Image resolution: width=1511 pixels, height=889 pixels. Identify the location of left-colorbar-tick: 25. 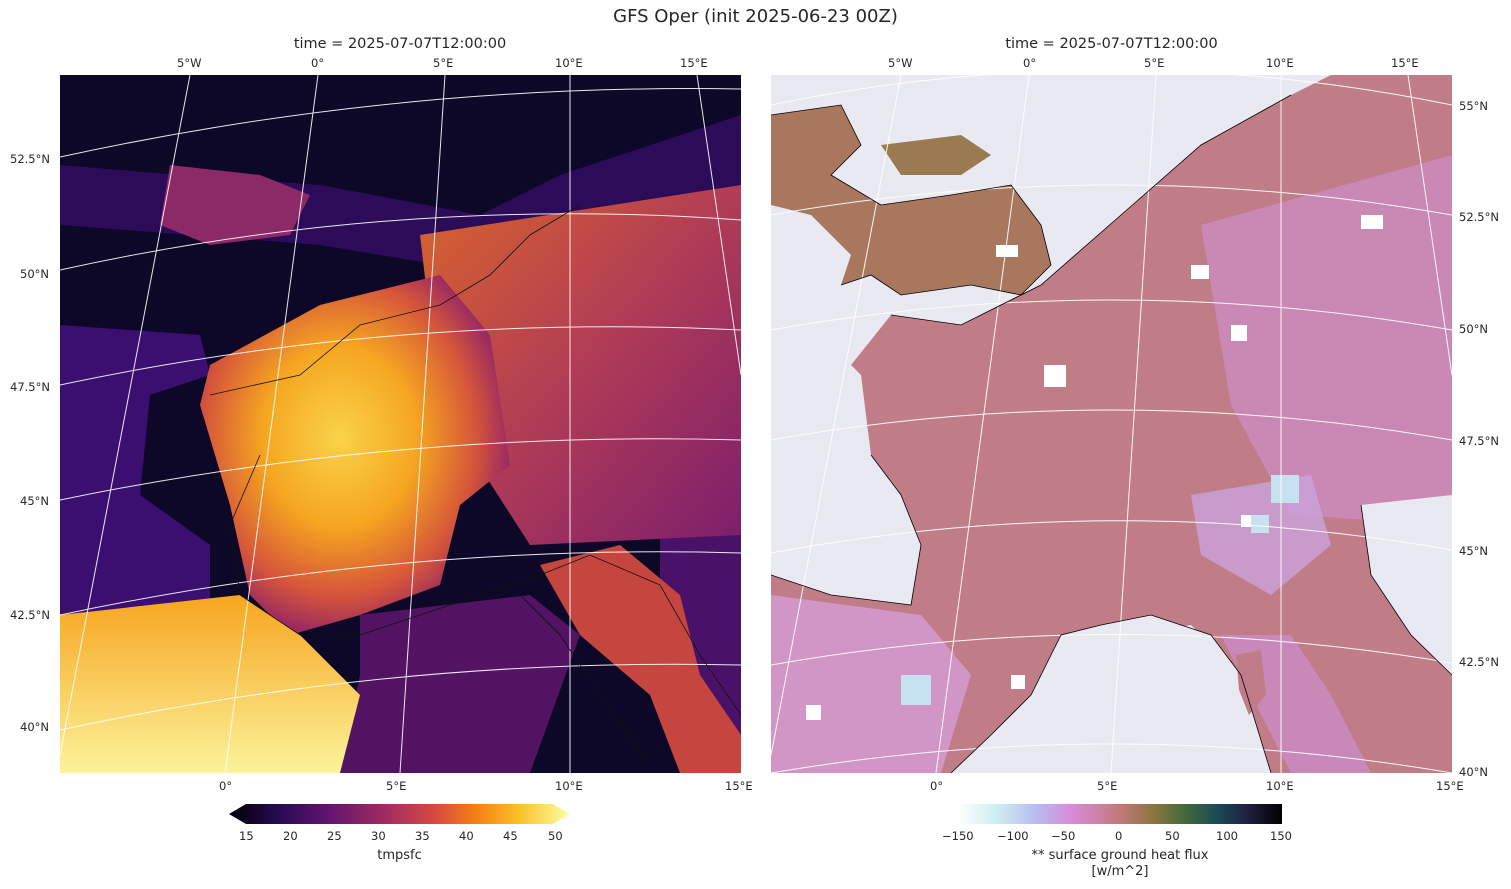
(334, 836).